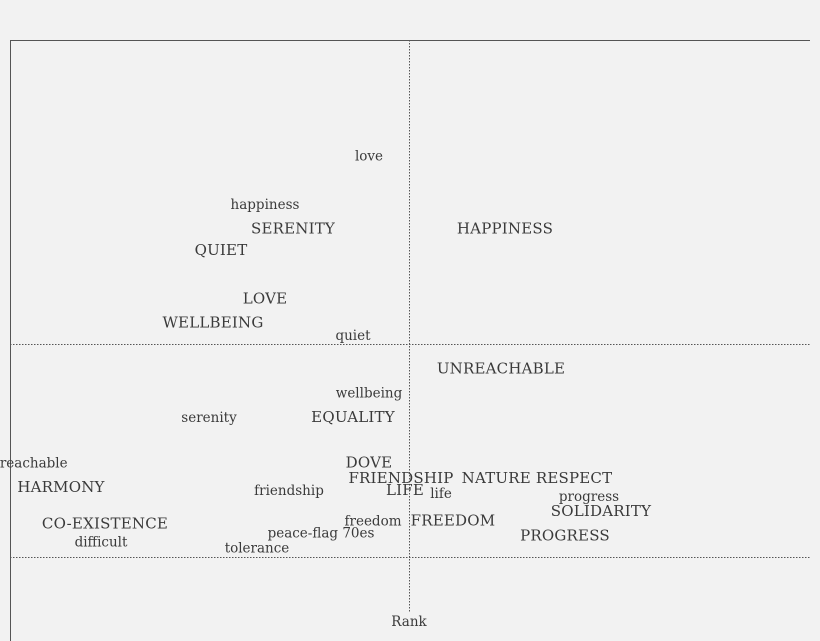  What do you see at coordinates (441, 494) in the screenshot?
I see `word-label-life: life` at bounding box center [441, 494].